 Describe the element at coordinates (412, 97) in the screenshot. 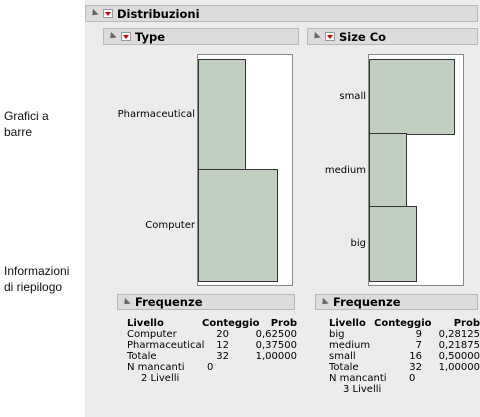

I see `bar-small` at that location.